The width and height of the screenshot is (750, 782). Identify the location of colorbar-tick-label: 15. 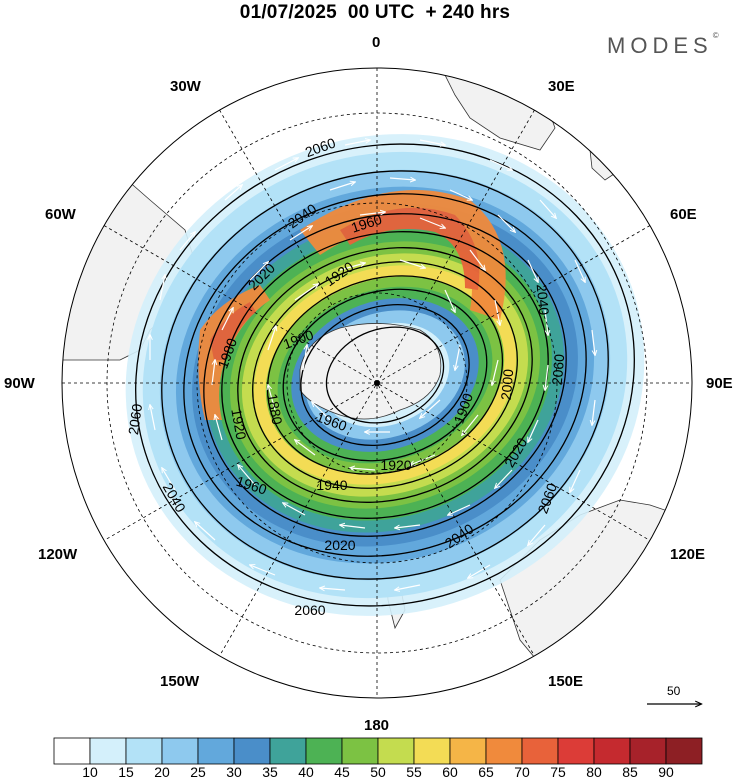
(126, 772).